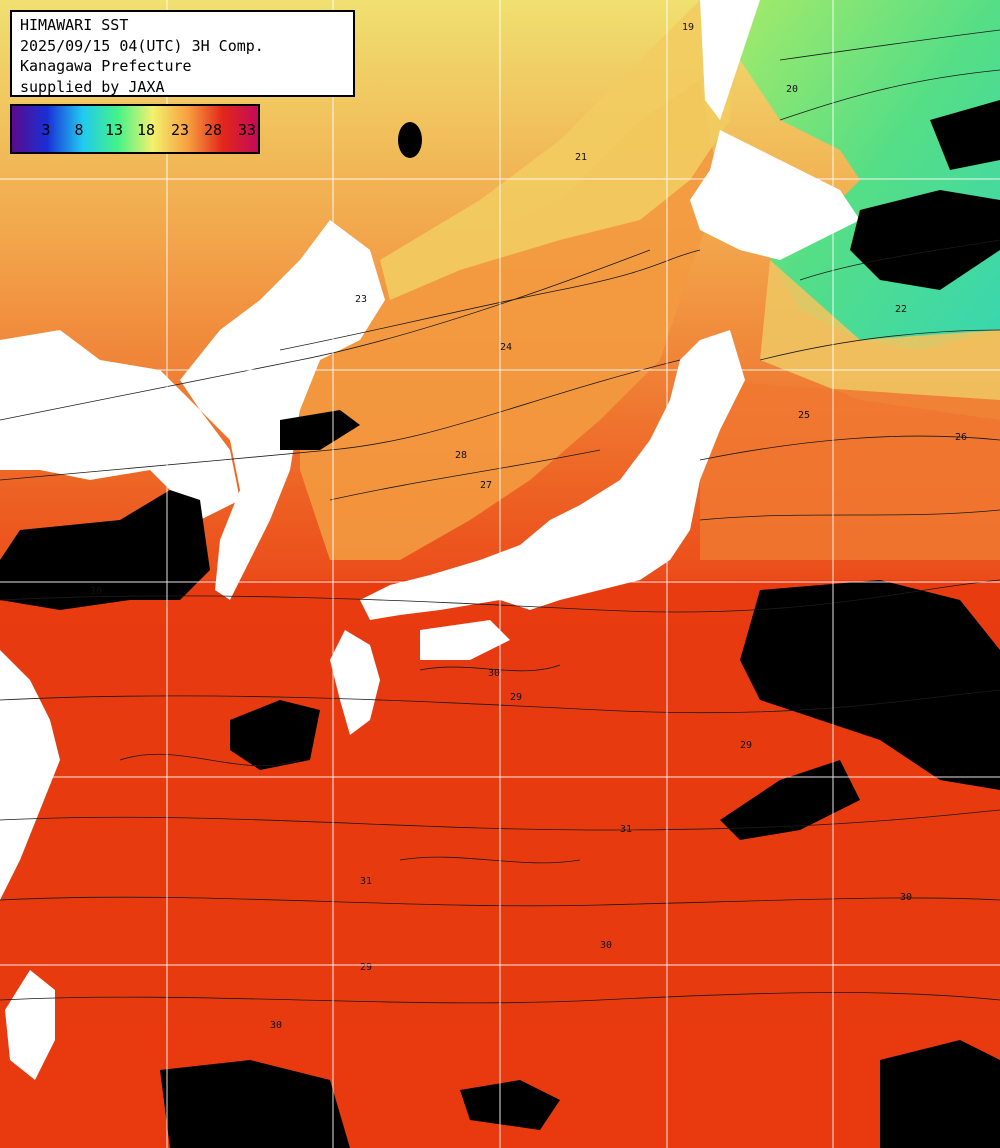 Image resolution: width=1000 pixels, height=1148 pixels. What do you see at coordinates (775, 195) in the screenshot?
I see `land-hokkaido` at bounding box center [775, 195].